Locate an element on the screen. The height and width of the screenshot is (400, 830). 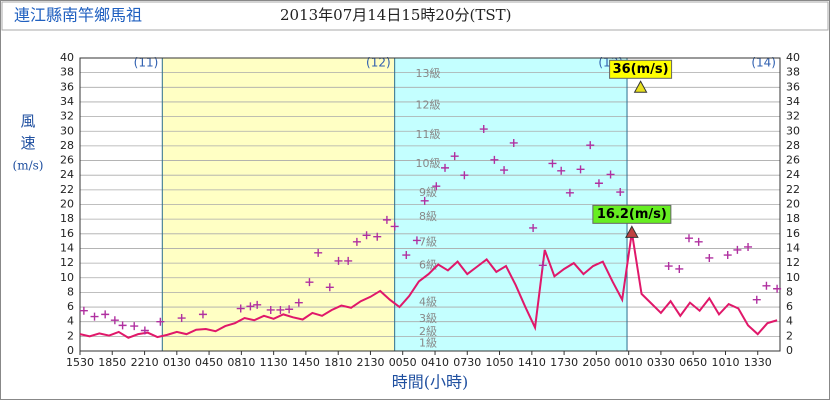
peak-label: 36(m/s) is located at coordinates (641, 69).